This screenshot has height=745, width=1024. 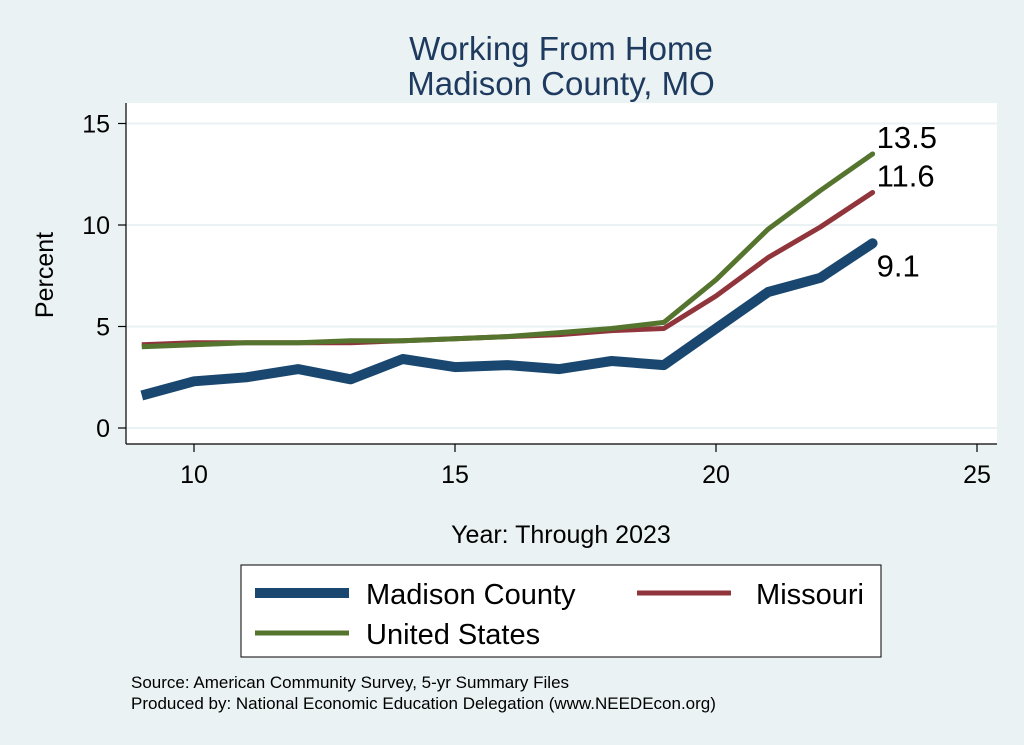 I want to click on x-tick-label-15: 15, so click(x=455, y=475).